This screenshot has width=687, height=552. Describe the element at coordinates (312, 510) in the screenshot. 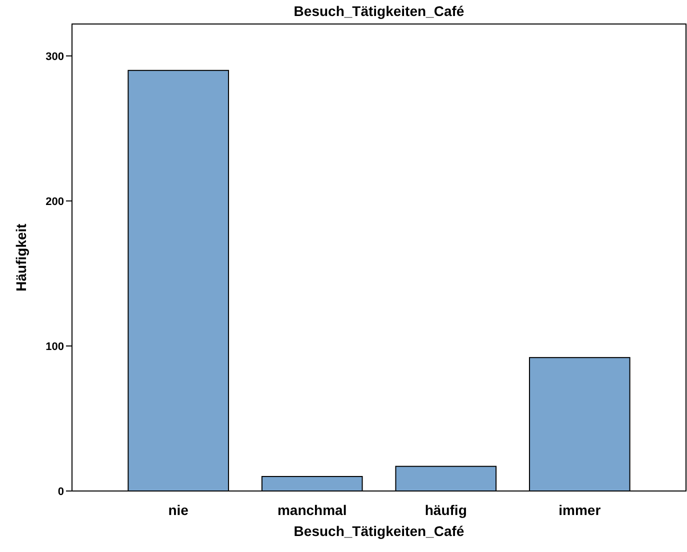

I see `x-tick-label: manchmal` at that location.